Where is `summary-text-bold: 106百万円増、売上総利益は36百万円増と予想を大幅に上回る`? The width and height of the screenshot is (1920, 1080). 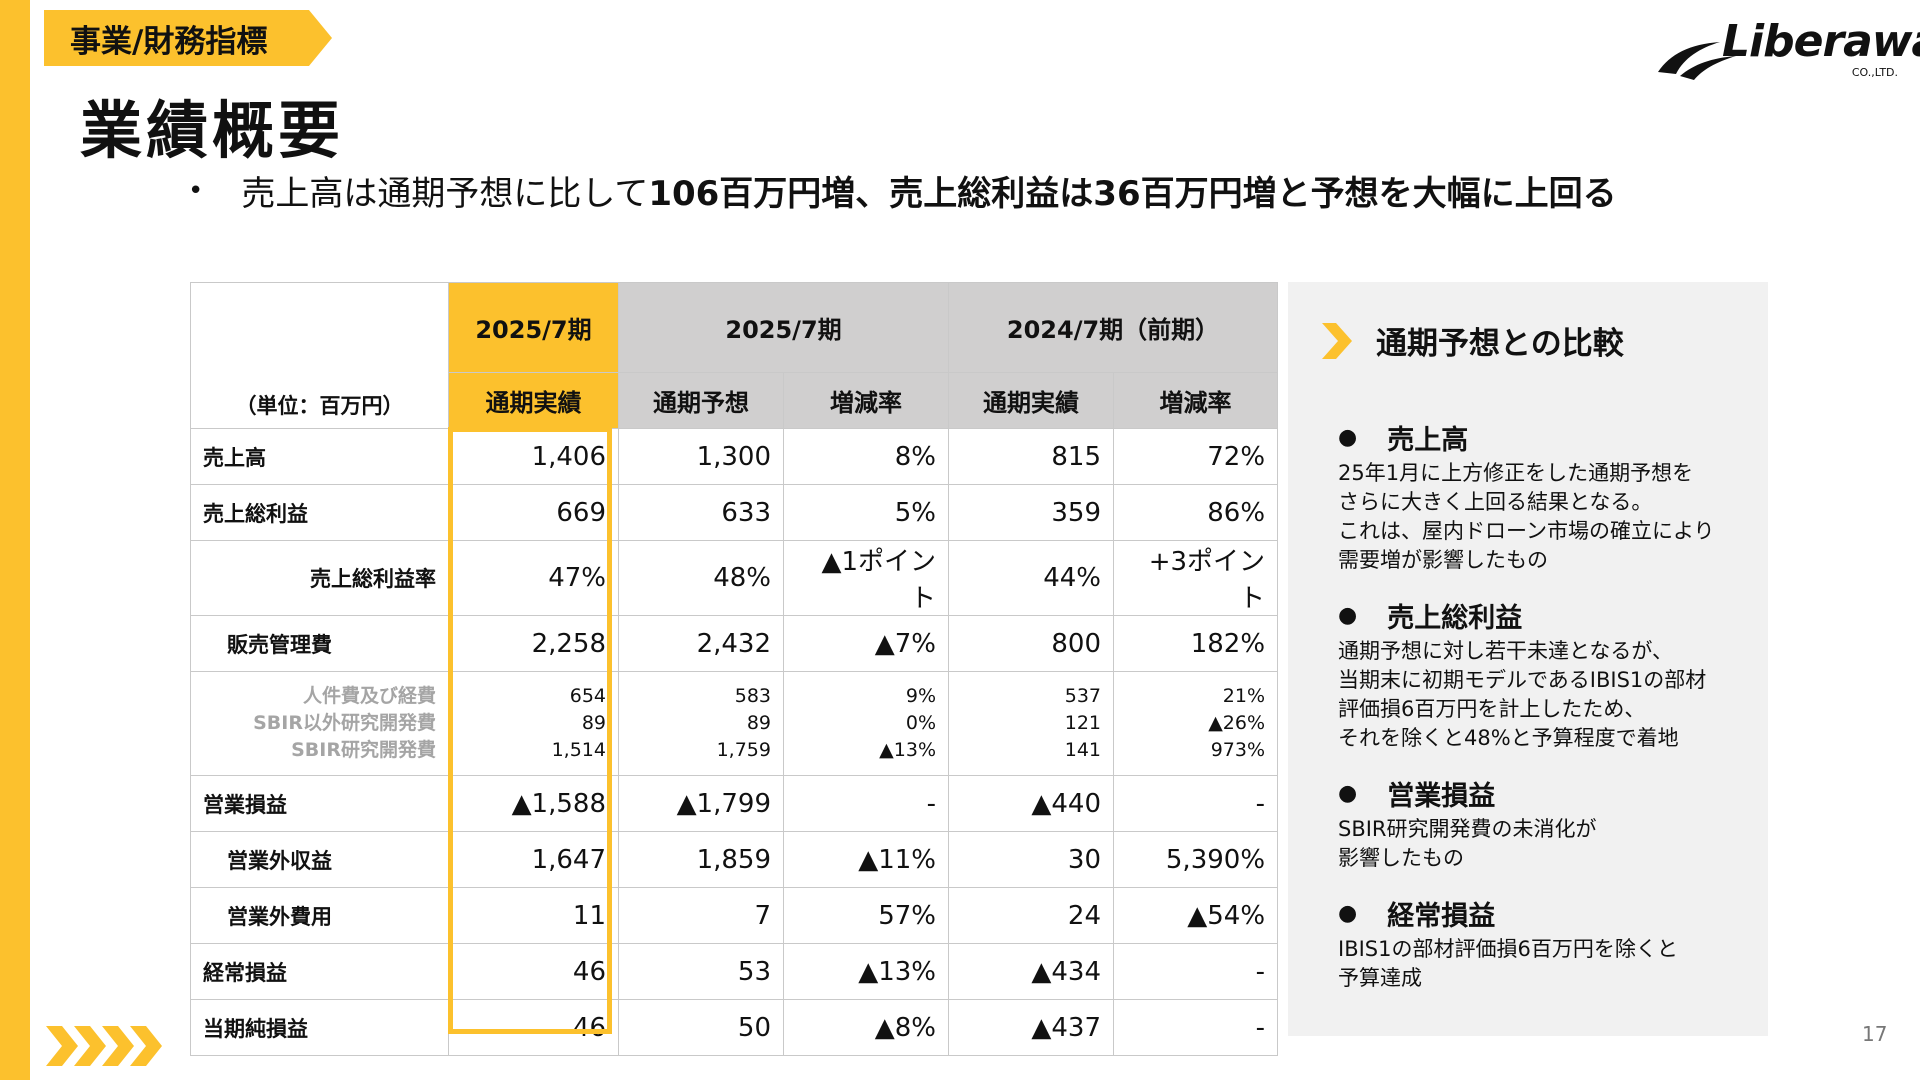 summary-text-bold: 106百万円増、売上総利益は36百万円増と予想を大幅に上回る is located at coordinates (1132, 194).